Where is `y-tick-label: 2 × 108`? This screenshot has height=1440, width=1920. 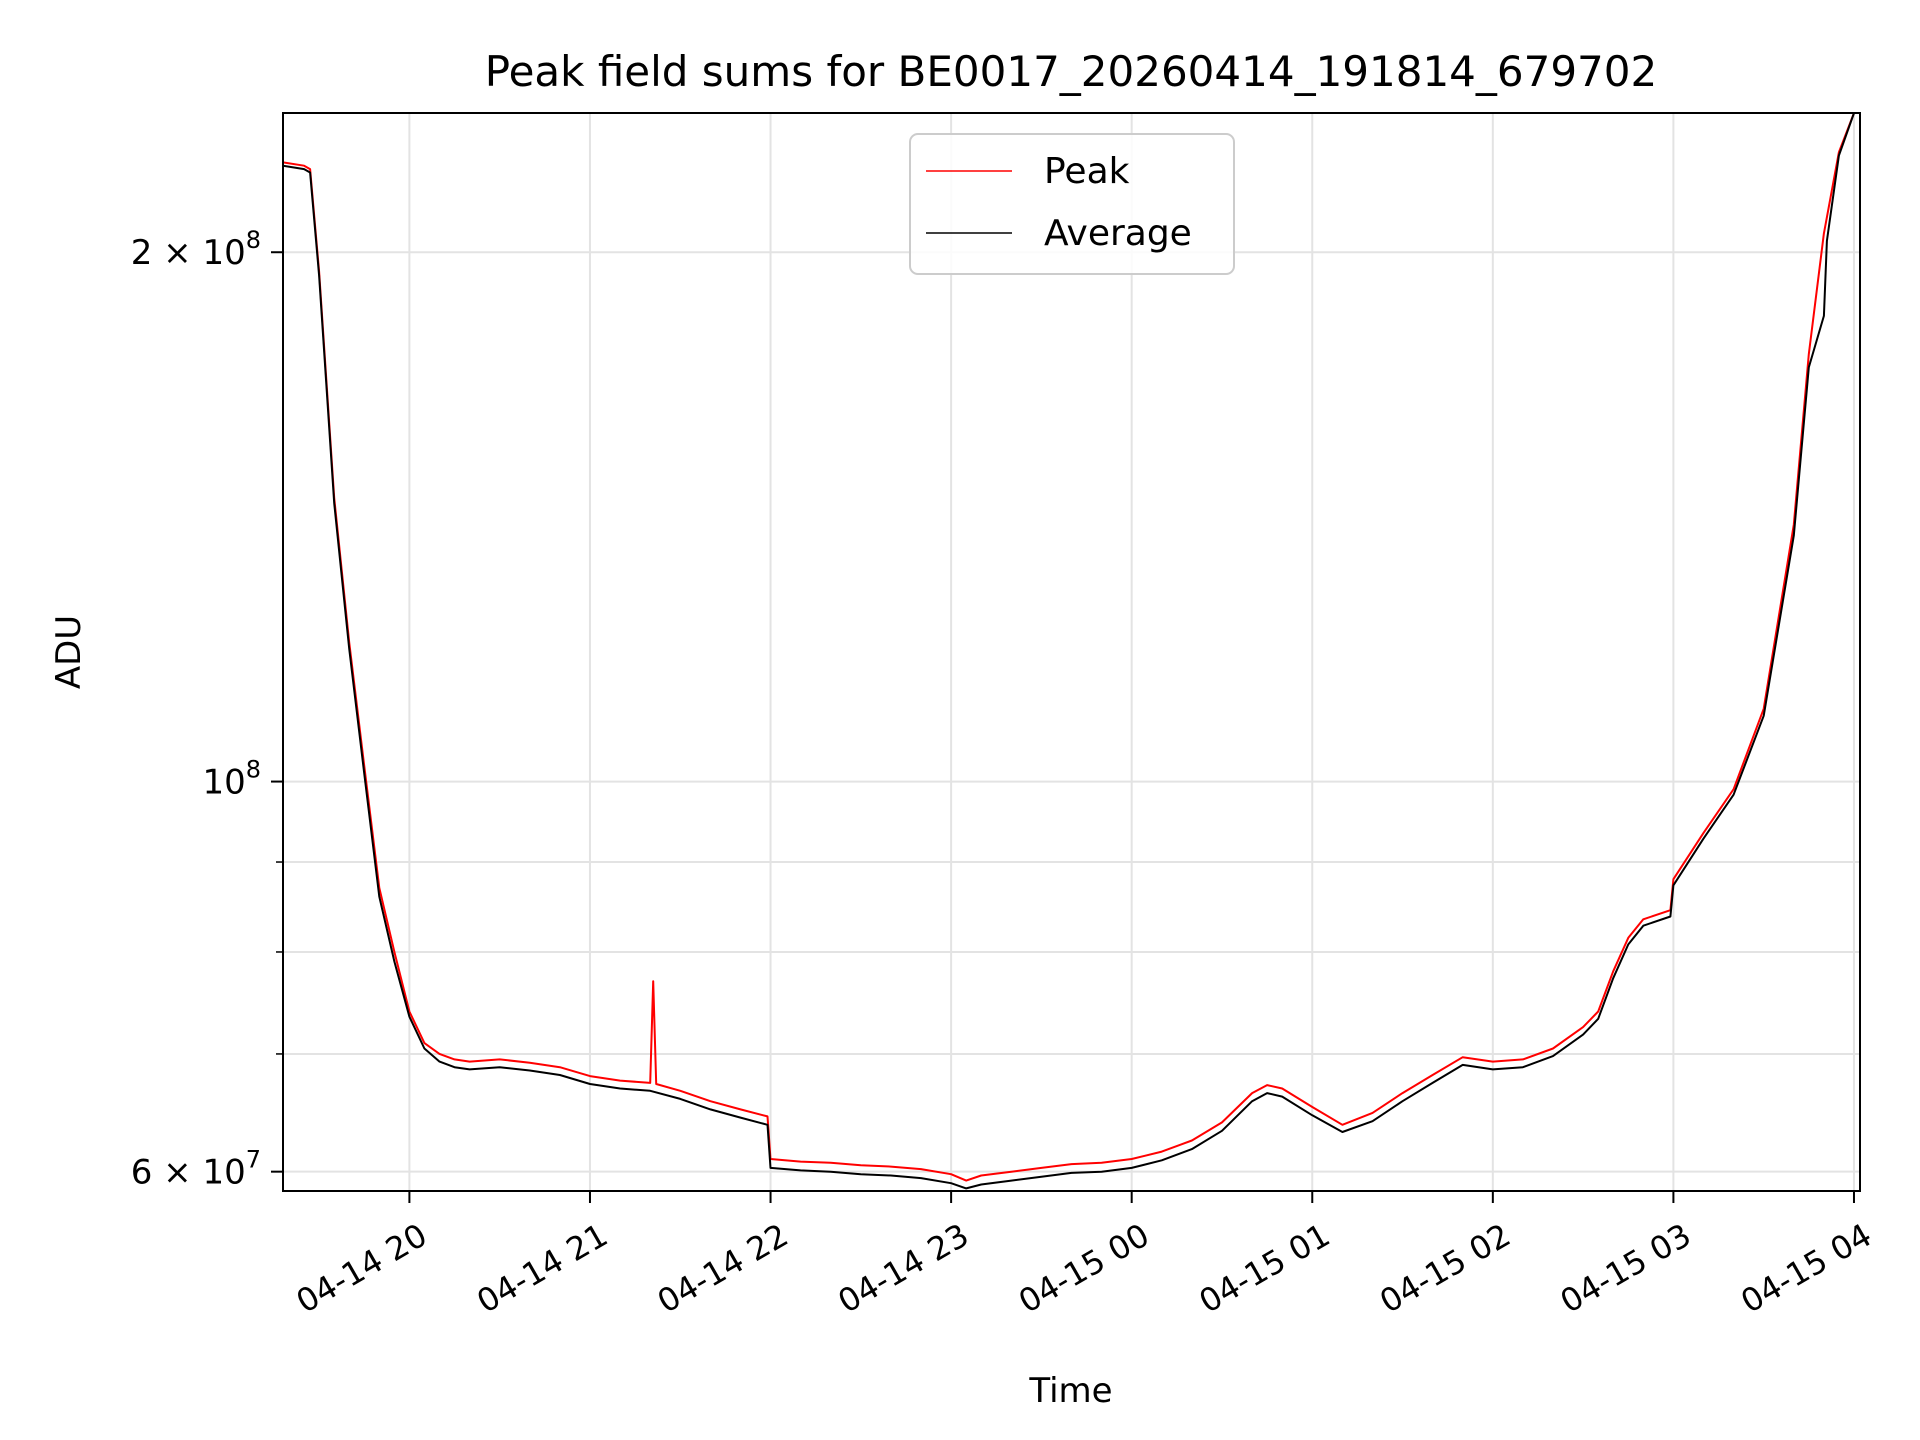 y-tick-label: 2 × 108 is located at coordinates (196, 249).